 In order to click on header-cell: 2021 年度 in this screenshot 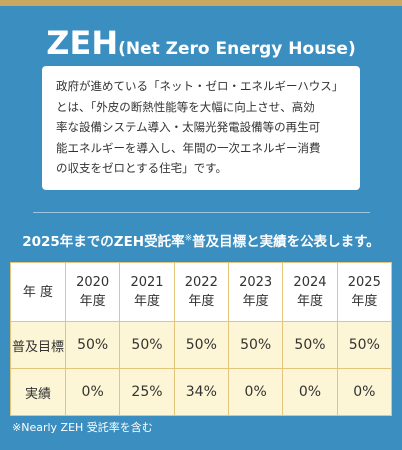, I will do `click(147, 292)`.